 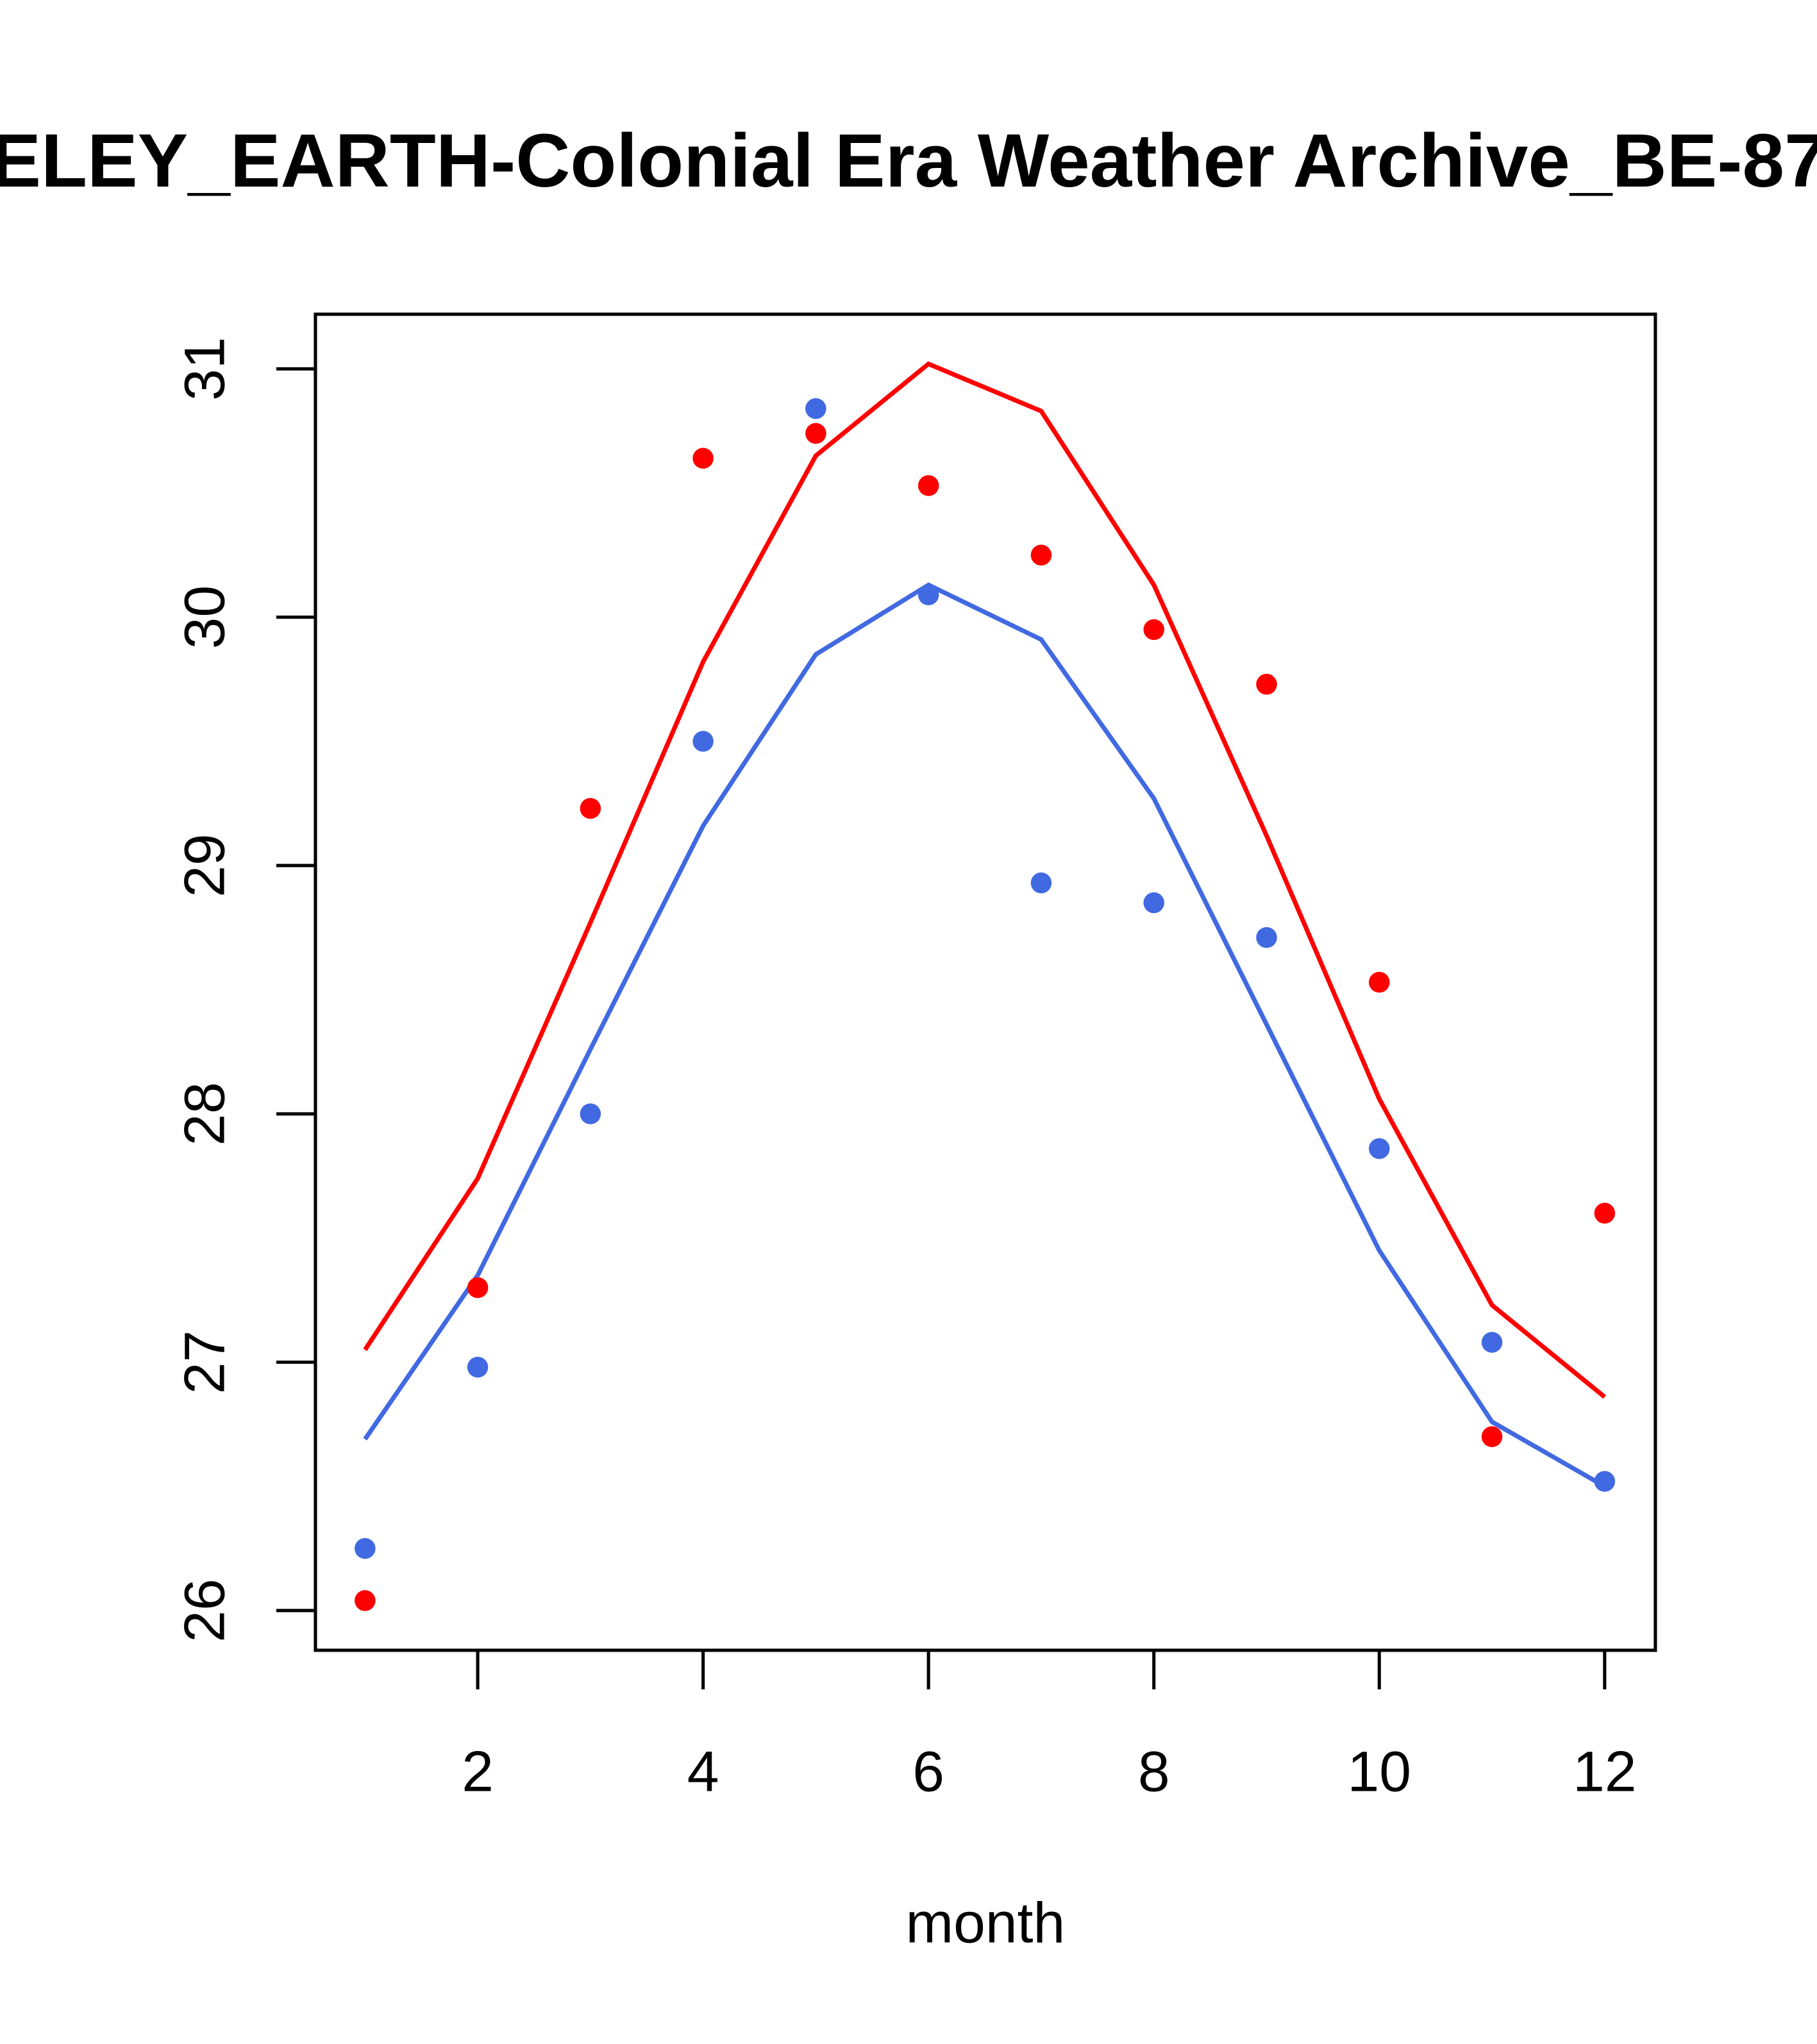 What do you see at coordinates (204, 1362) in the screenshot?
I see `y-tick-label: 27` at bounding box center [204, 1362].